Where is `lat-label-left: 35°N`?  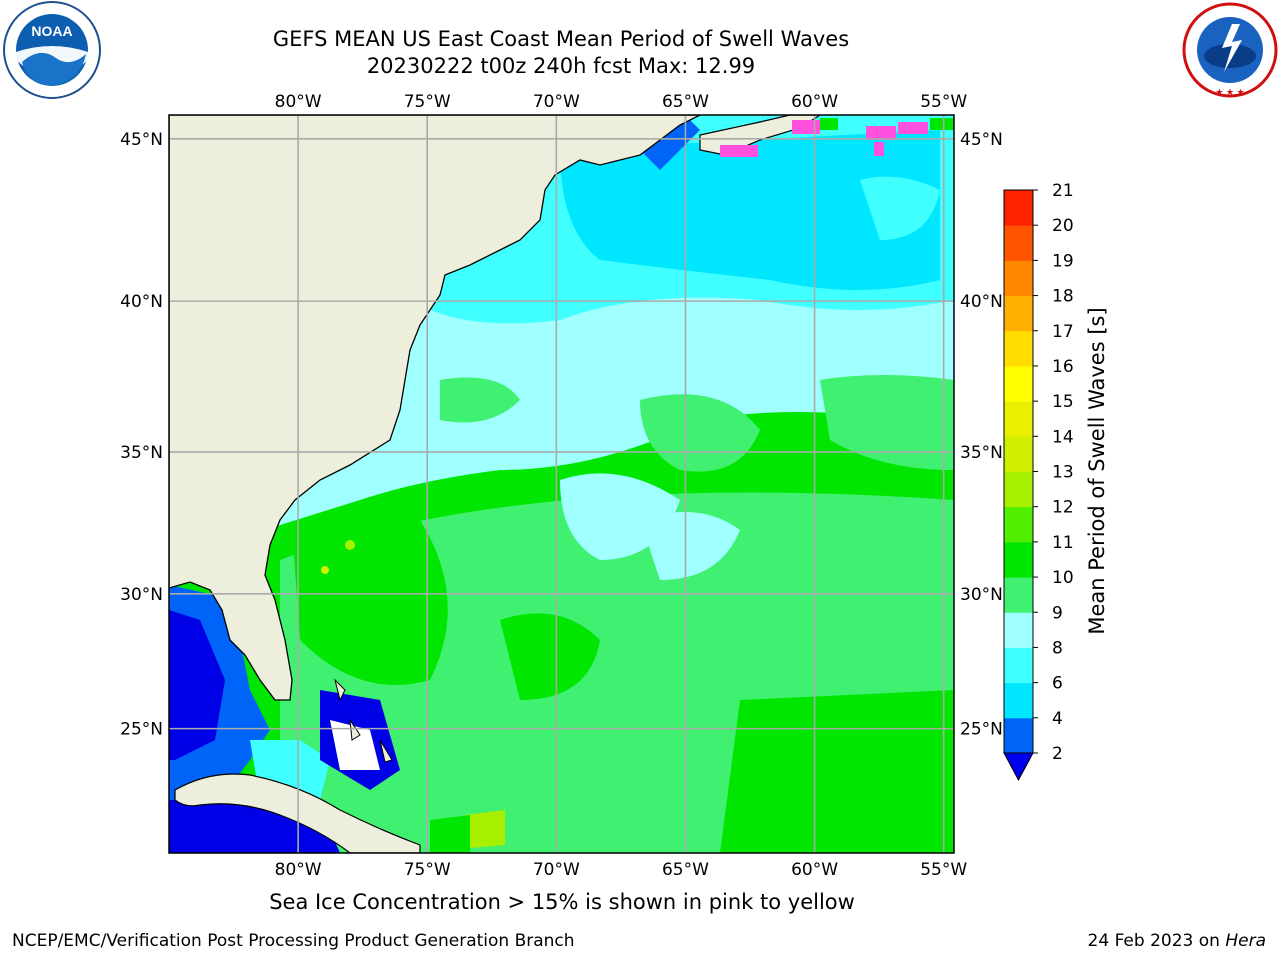
lat-label-left: 35°N is located at coordinates (141, 453).